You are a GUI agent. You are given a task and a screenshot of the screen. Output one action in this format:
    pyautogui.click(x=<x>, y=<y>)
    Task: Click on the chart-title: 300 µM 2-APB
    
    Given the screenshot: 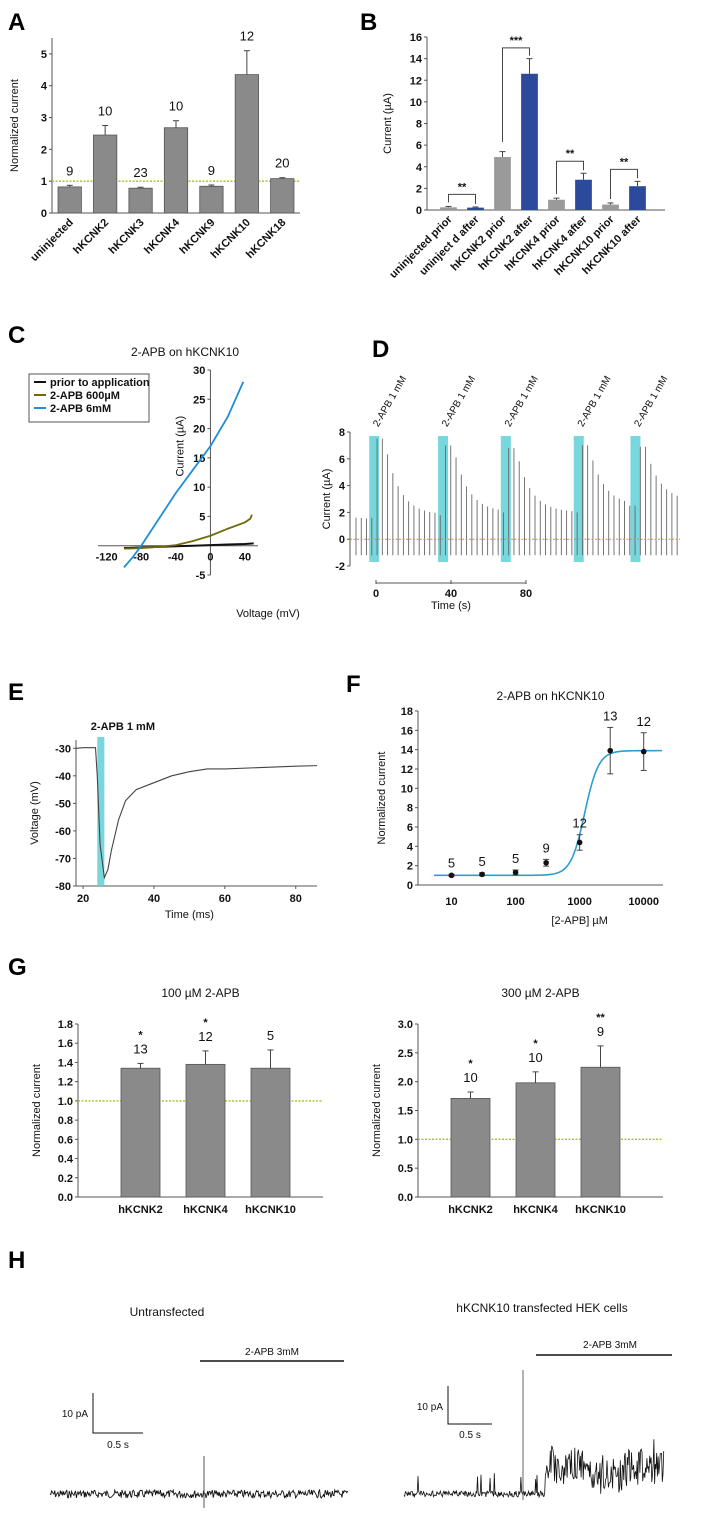 What is the action you would take?
    pyautogui.click(x=540, y=993)
    